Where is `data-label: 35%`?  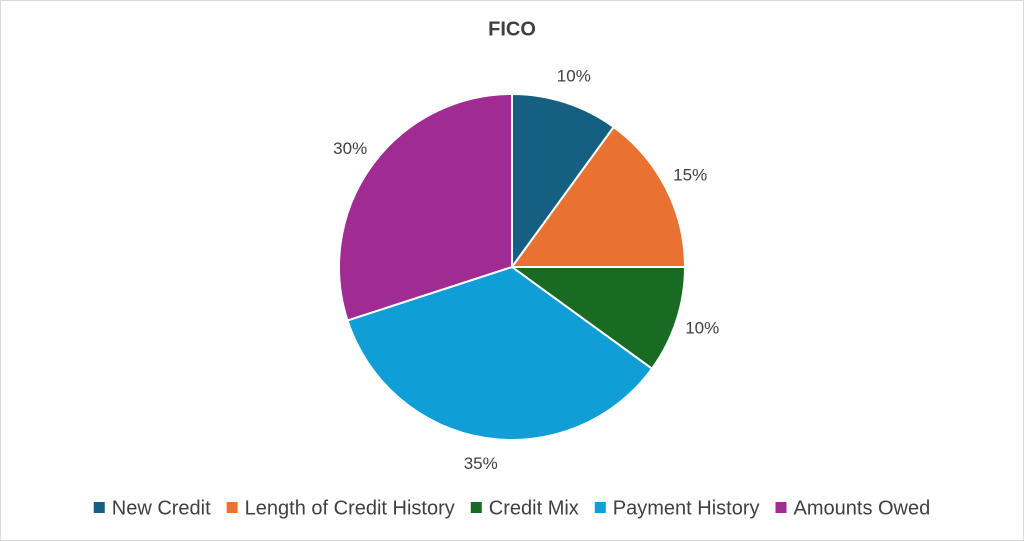
data-label: 35% is located at coordinates (481, 463).